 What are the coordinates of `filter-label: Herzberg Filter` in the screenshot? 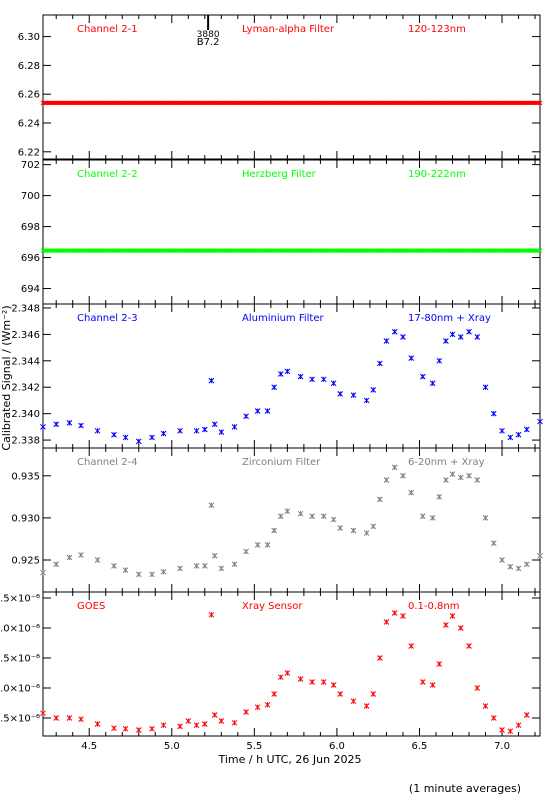 It's located at (279, 174).